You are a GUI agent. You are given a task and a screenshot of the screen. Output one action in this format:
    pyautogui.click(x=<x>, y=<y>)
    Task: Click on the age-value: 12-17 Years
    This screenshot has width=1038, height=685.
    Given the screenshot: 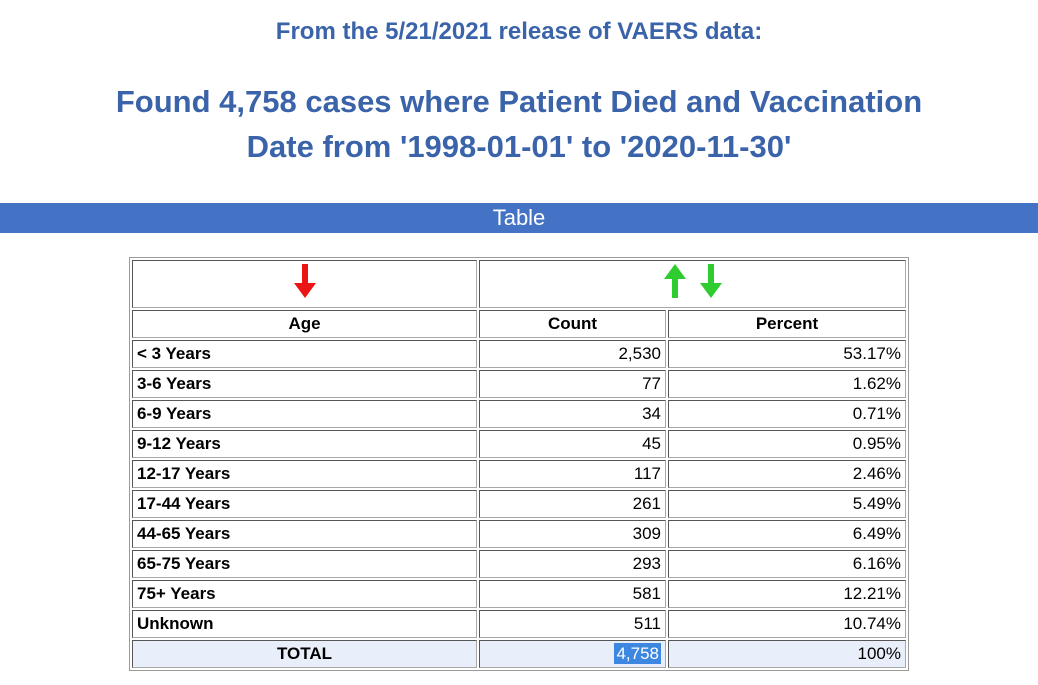 What is the action you would take?
    pyautogui.click(x=304, y=474)
    